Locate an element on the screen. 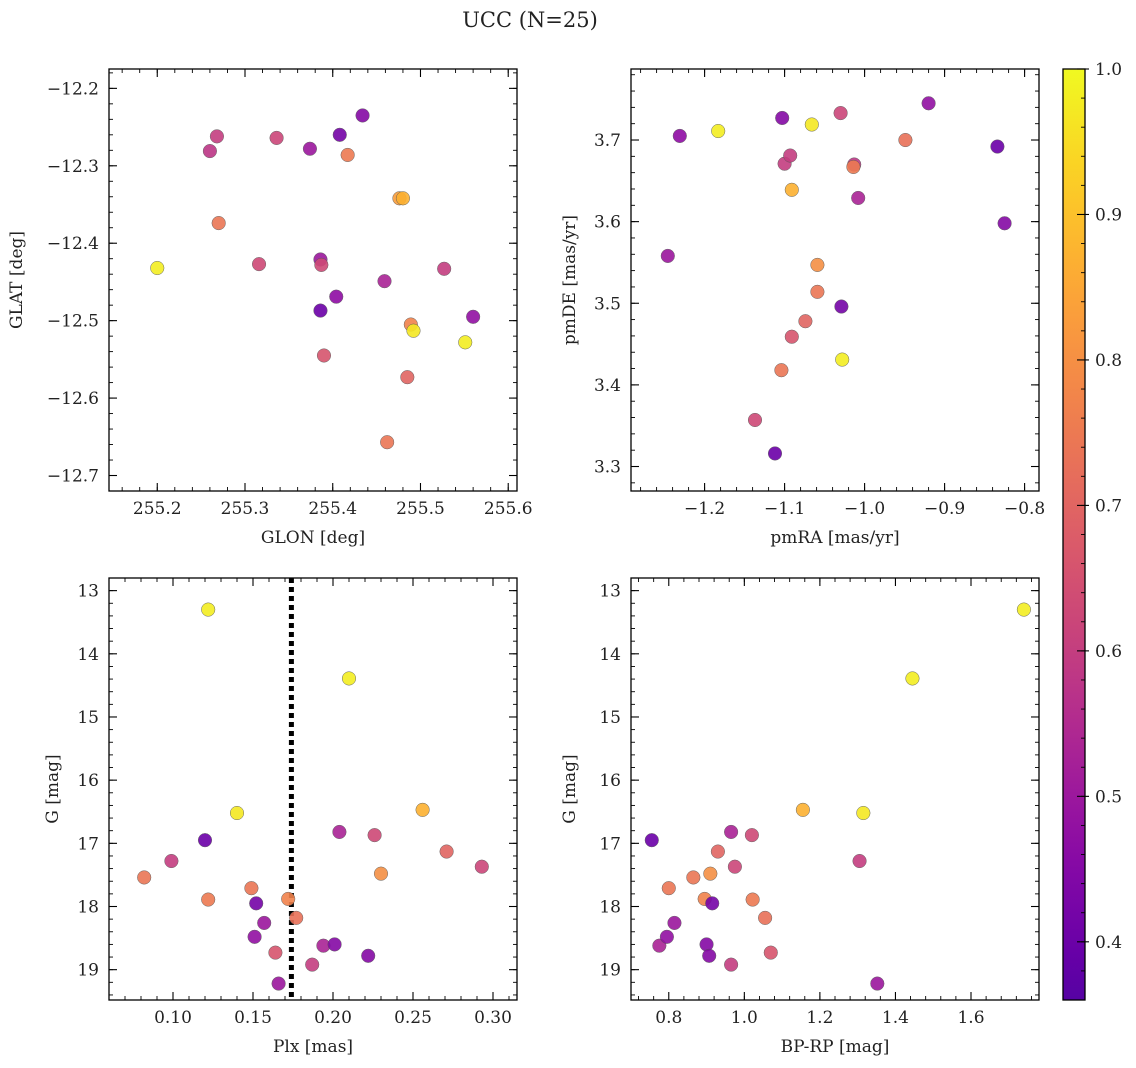 This screenshot has height=1068, width=1136. colorbar-tick-label: 0.7 is located at coordinates (1108, 506).